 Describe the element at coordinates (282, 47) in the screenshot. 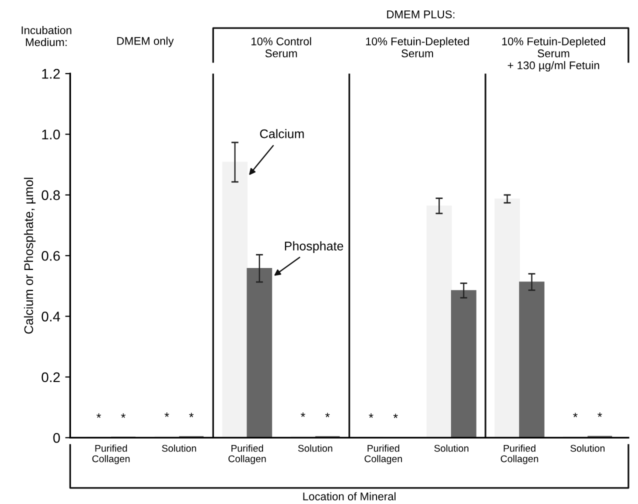

I see `text: 10% Control Serum` at that location.